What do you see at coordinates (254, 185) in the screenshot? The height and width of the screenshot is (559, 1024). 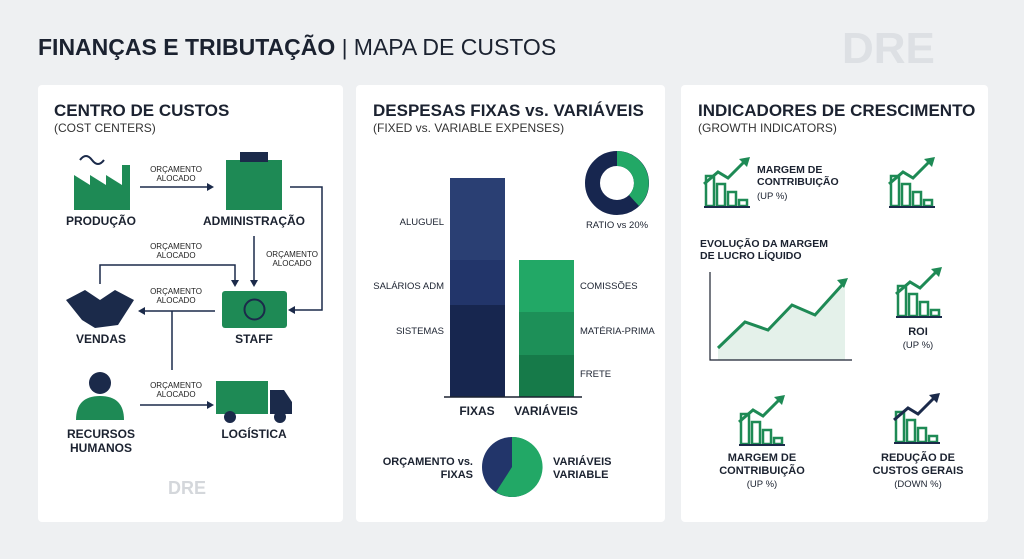 I see `building` at bounding box center [254, 185].